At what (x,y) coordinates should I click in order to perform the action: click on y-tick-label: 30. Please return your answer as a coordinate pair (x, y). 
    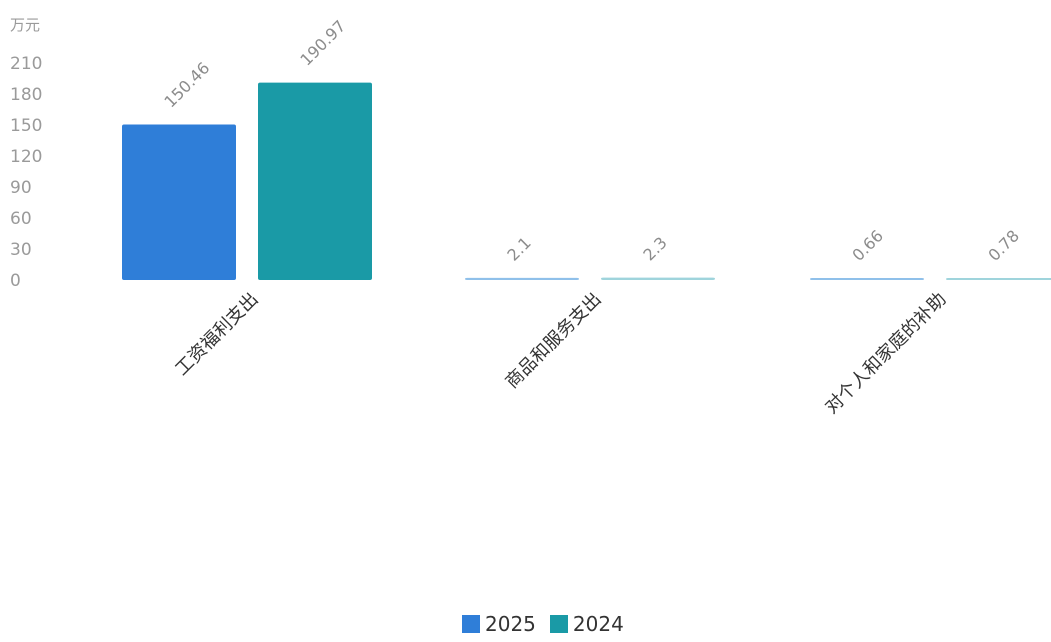
    Looking at the image, I should click on (21, 250).